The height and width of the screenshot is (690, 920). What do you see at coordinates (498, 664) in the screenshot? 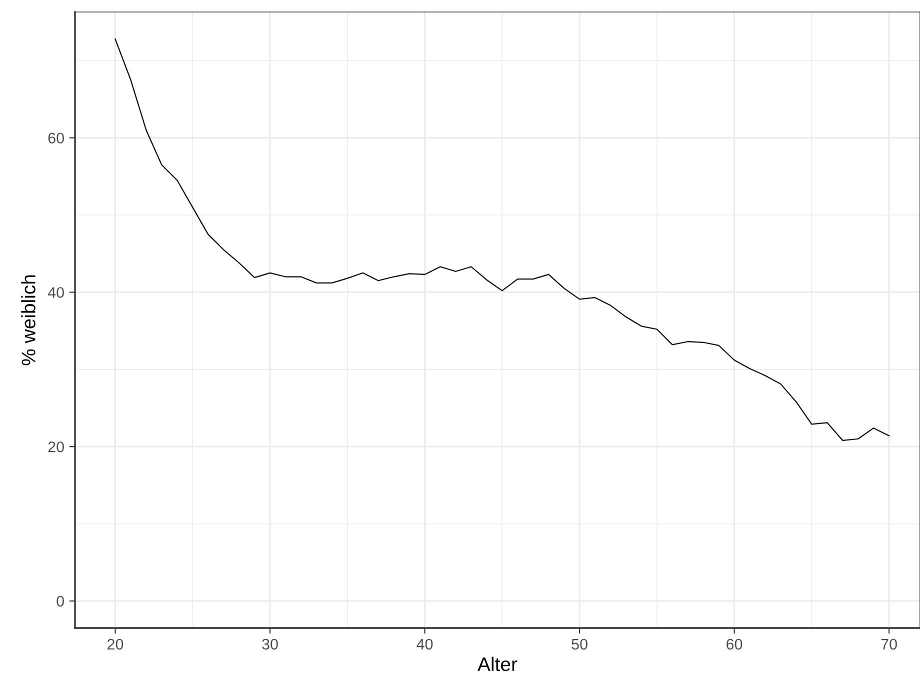
I see `x-axis-title: Alter` at bounding box center [498, 664].